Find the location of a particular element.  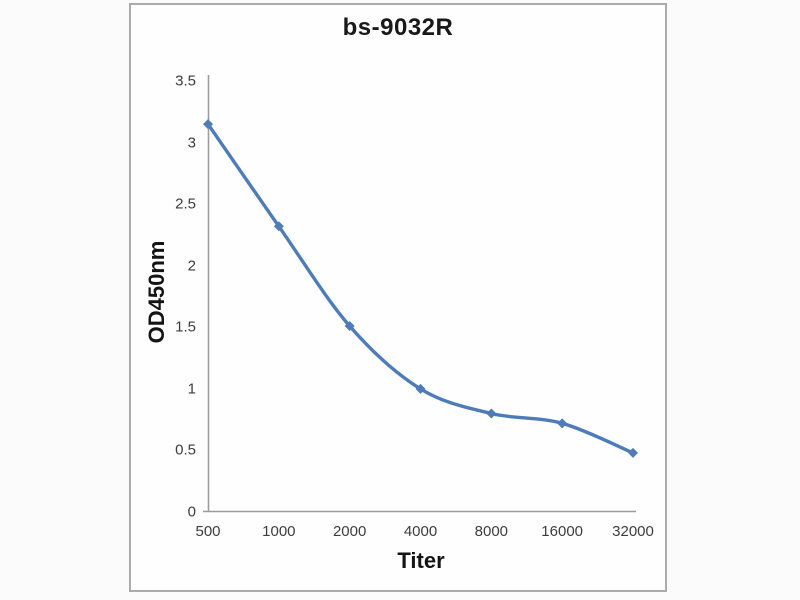

x-tick-label: 4000 is located at coordinates (420, 531).